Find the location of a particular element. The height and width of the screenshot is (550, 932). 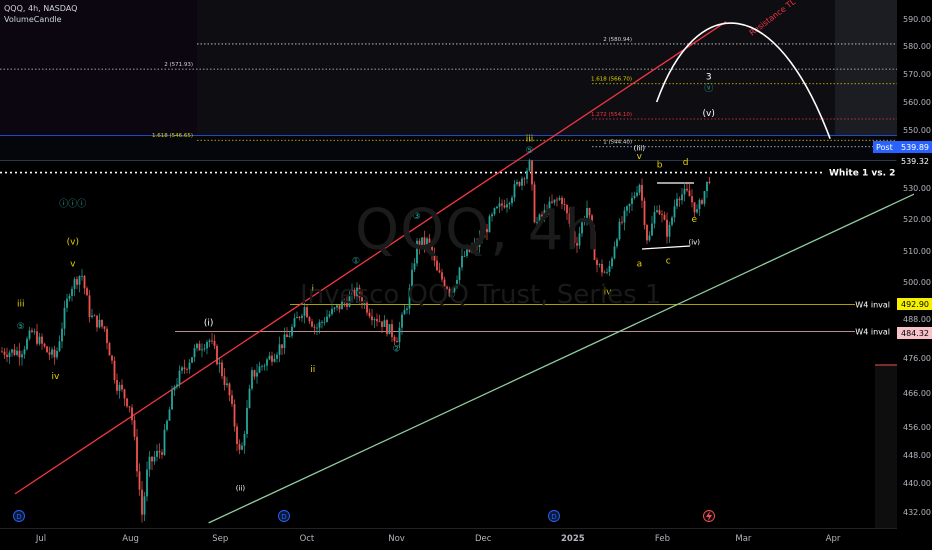

wave-label: ⑤ is located at coordinates (21, 327).